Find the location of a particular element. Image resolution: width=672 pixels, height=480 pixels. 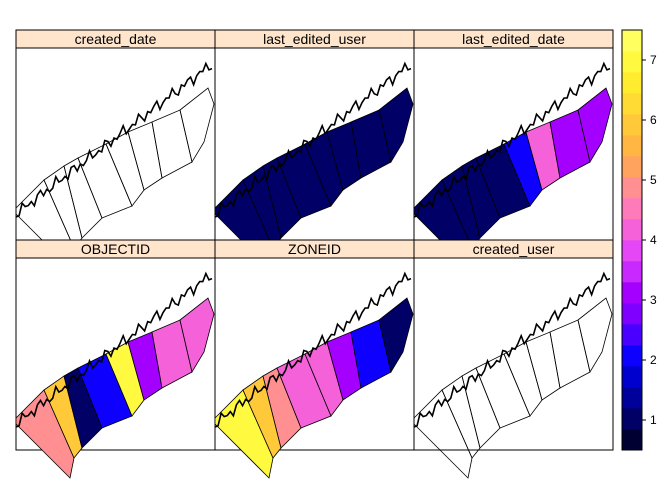

key-tick-label: 4 is located at coordinates (653, 240).